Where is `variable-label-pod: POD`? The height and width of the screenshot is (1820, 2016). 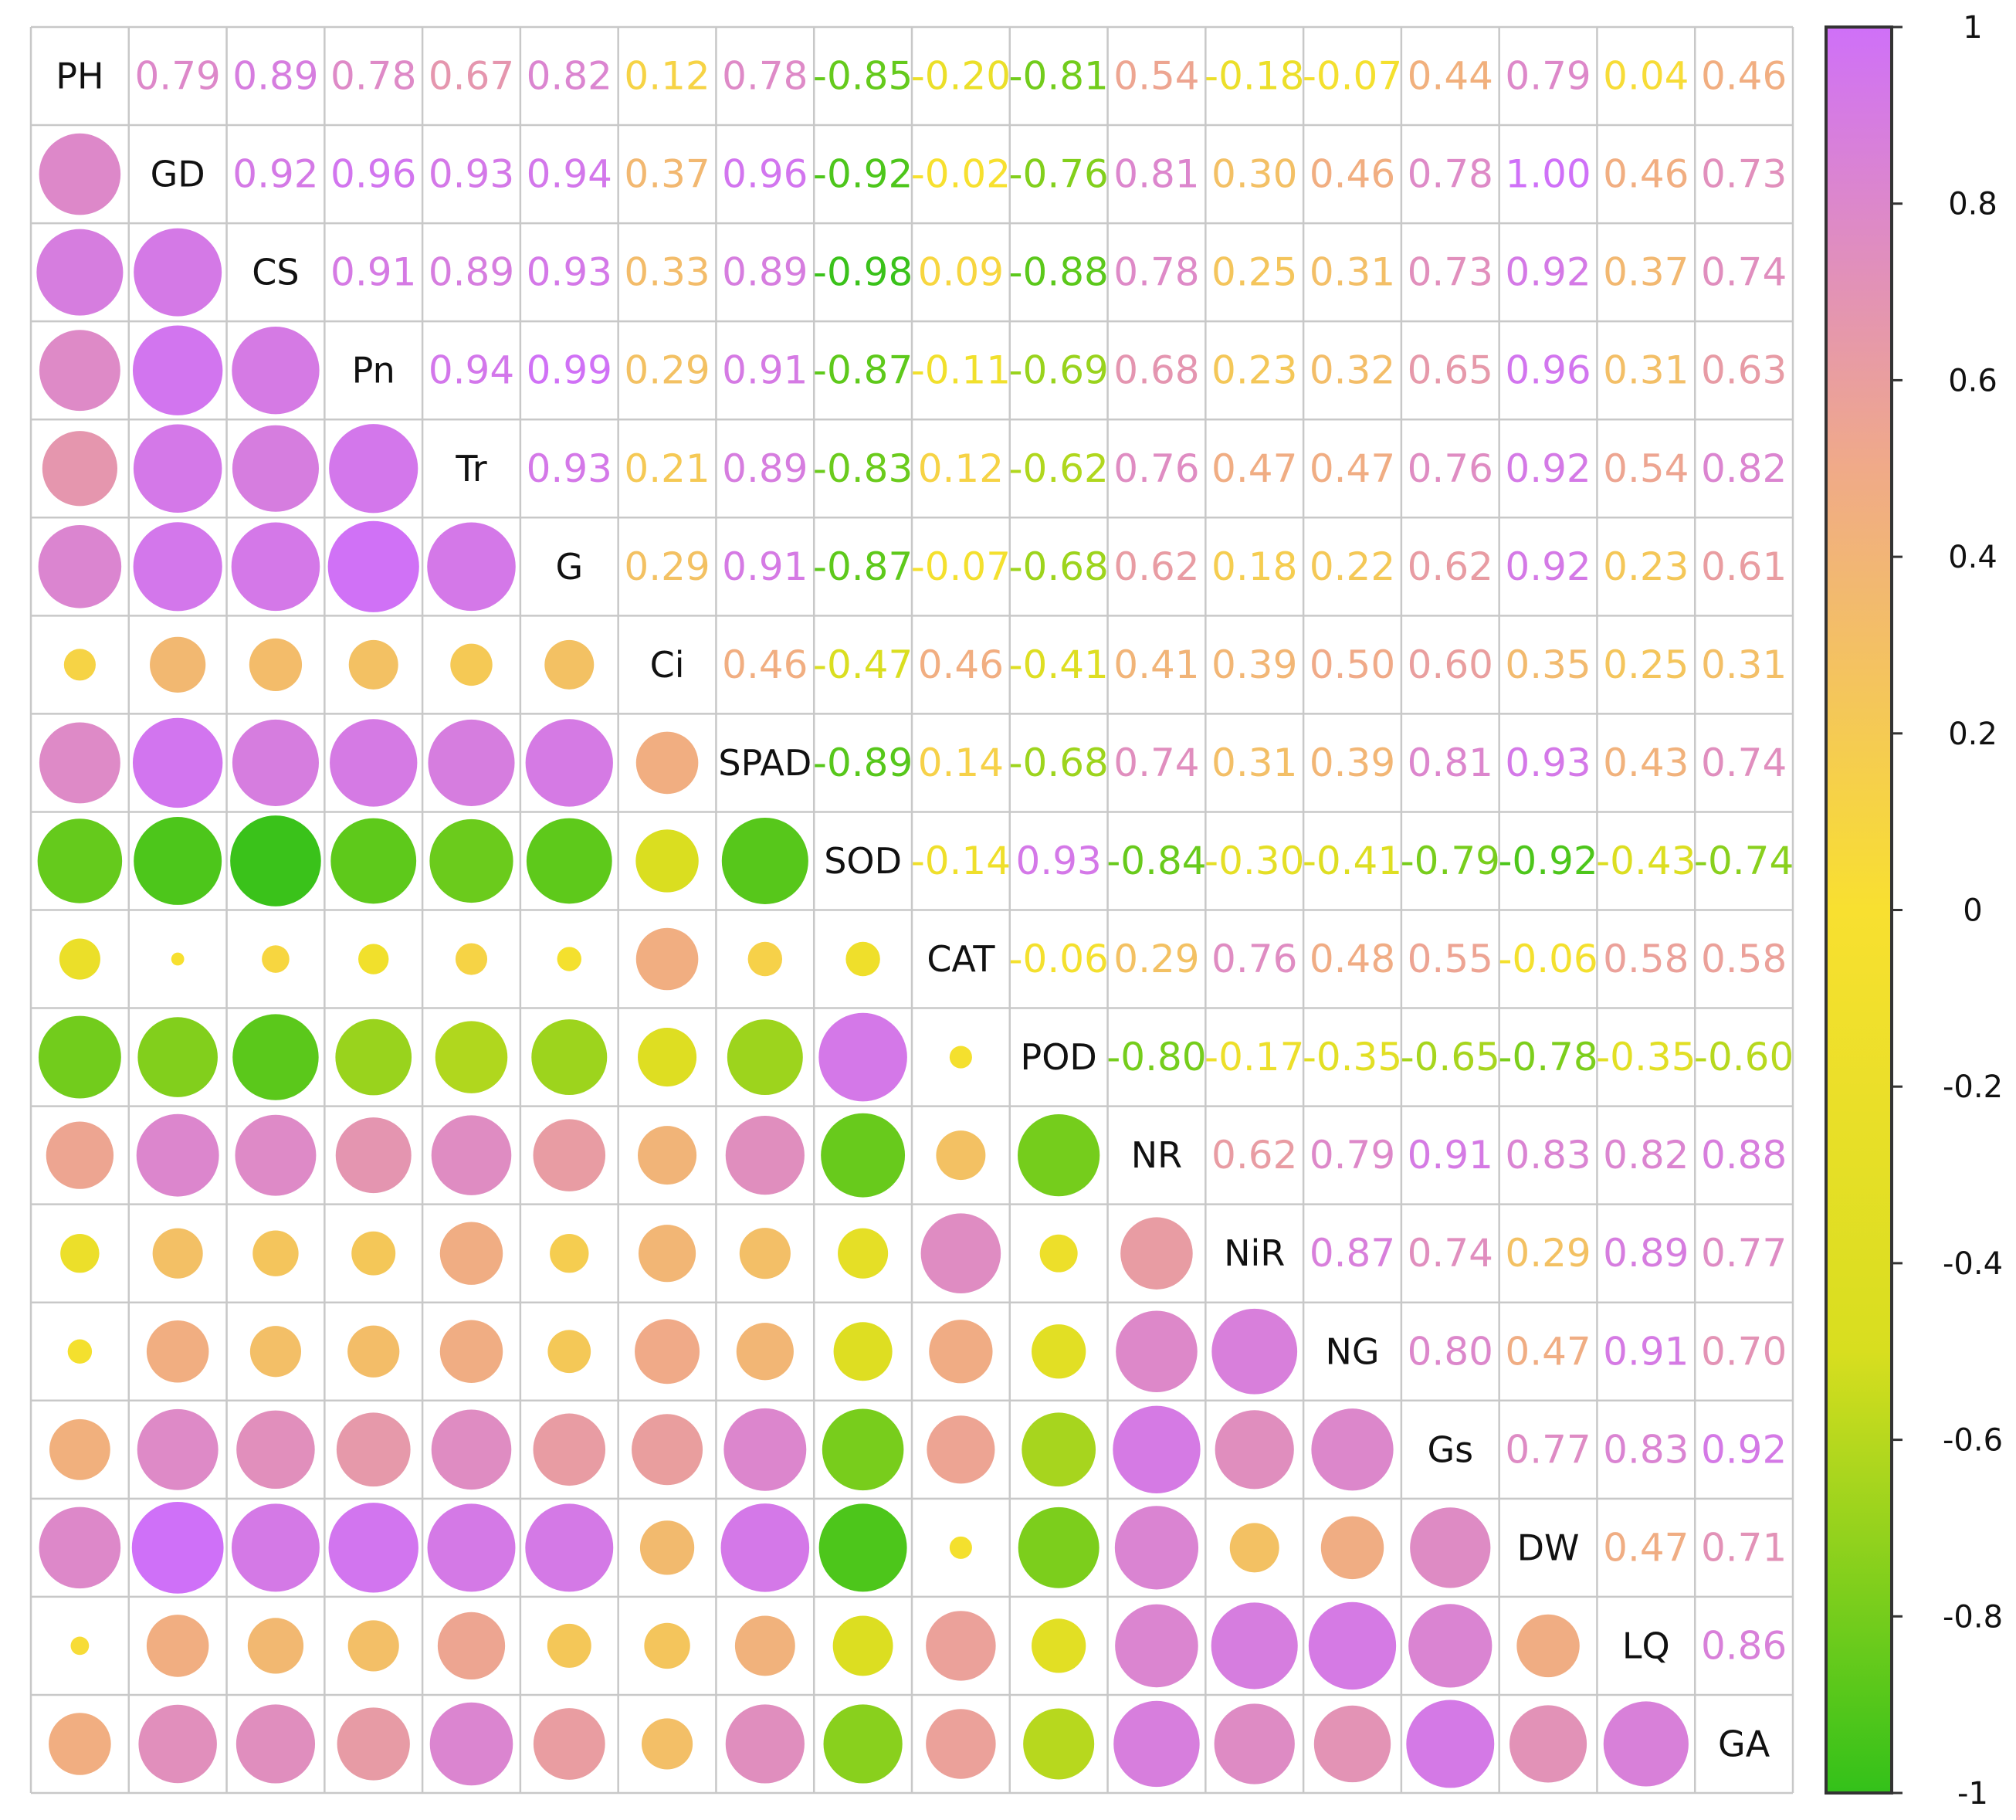
variable-label-pod: POD is located at coordinates (1058, 1057).